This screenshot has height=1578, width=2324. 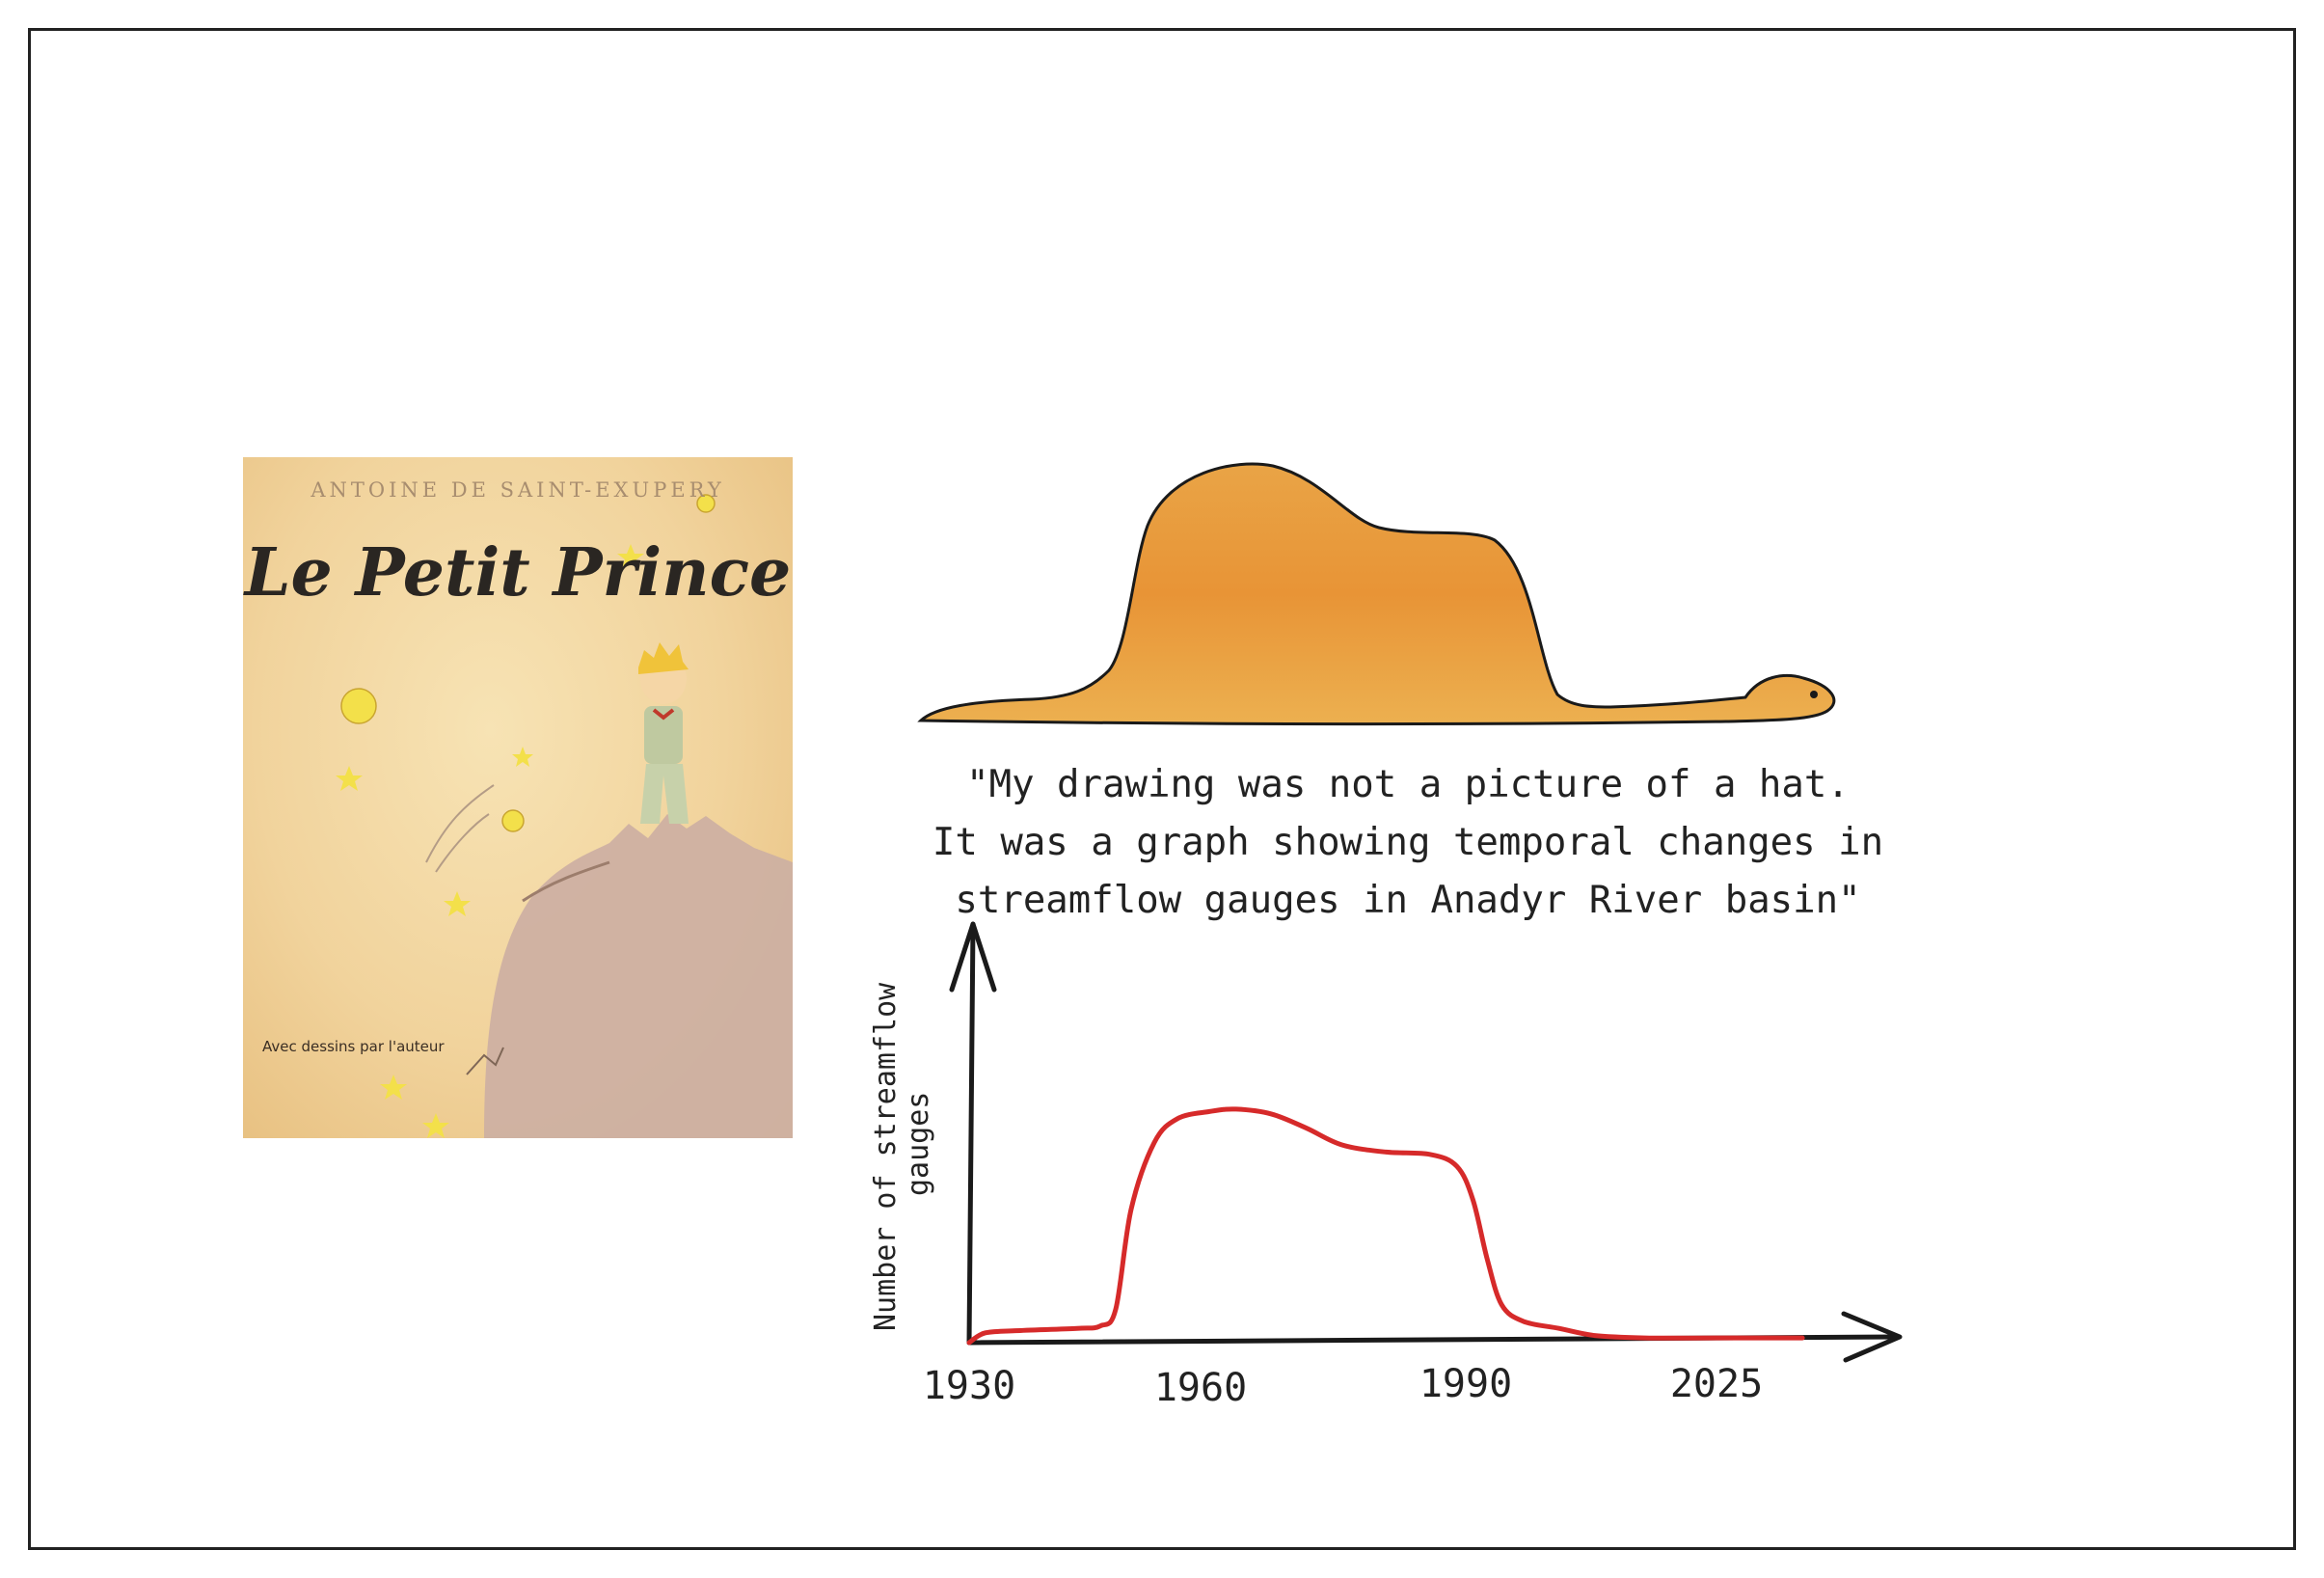 What do you see at coordinates (1872, 1337) in the screenshot?
I see `x-axis-arrowhead` at bounding box center [1872, 1337].